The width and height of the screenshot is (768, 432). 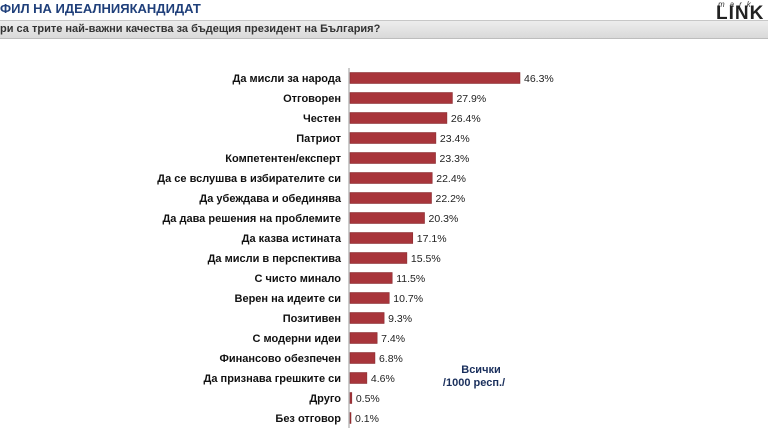 What do you see at coordinates (308, 419) in the screenshot?
I see `category-label: Без отговор` at bounding box center [308, 419].